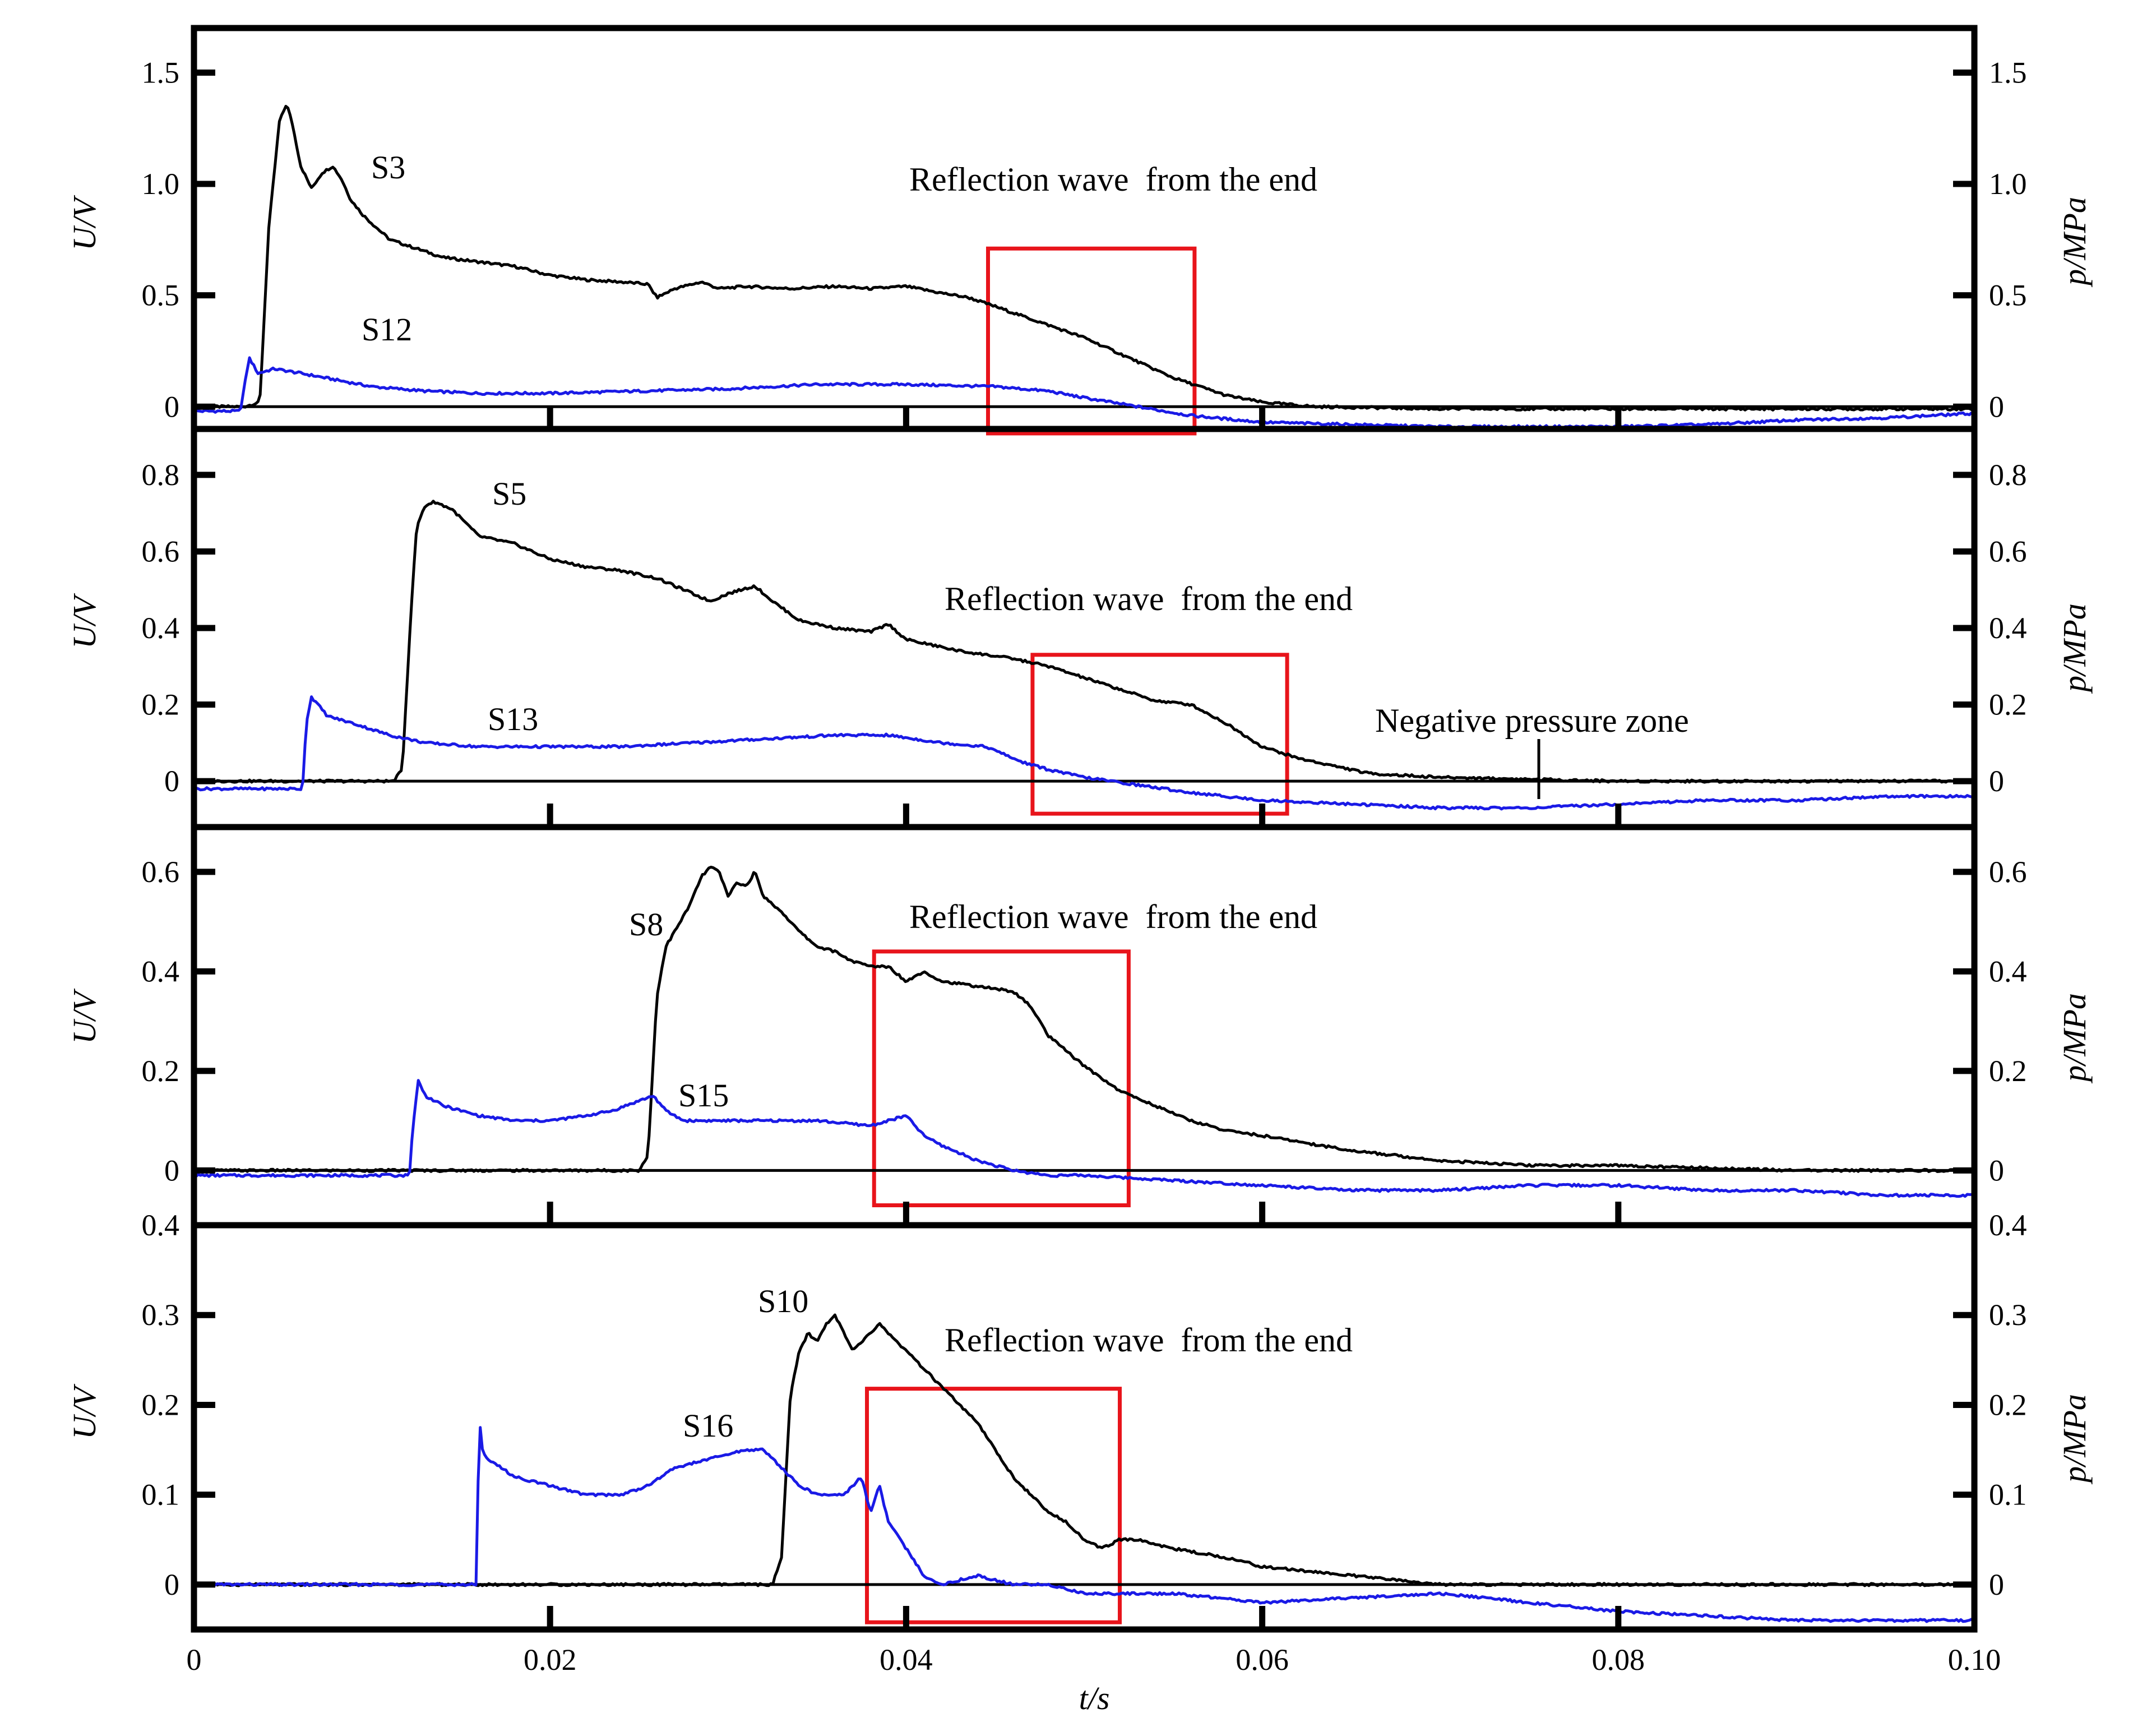 The height and width of the screenshot is (1722, 2156). What do you see at coordinates (2074, 648) in the screenshot?
I see `panel-2-ylabel-right: p/MPa` at bounding box center [2074, 648].